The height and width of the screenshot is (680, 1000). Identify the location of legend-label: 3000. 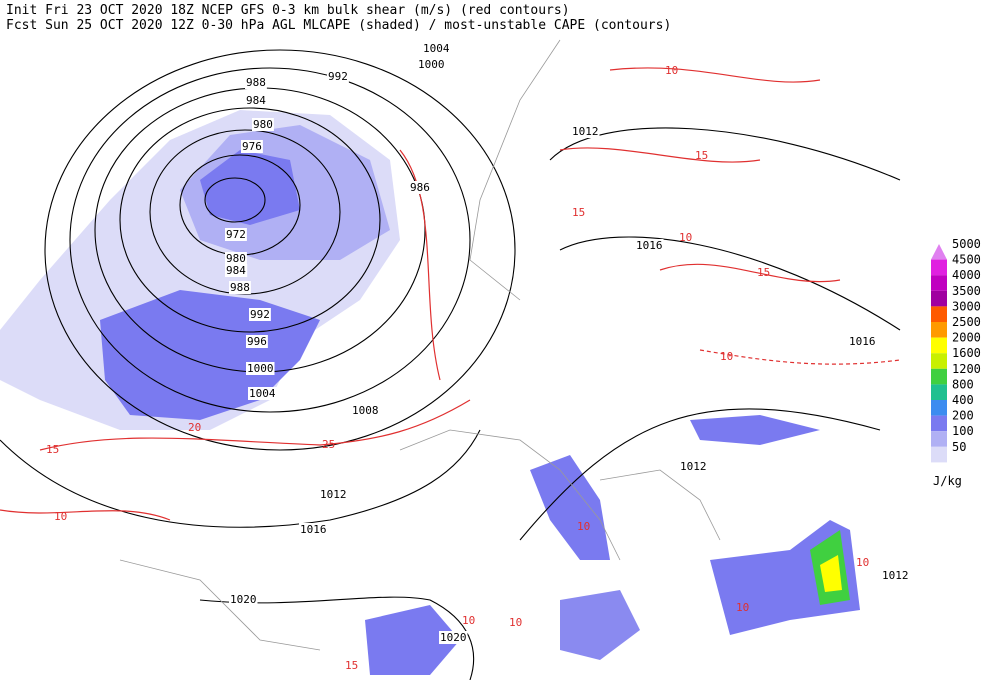
(966, 306).